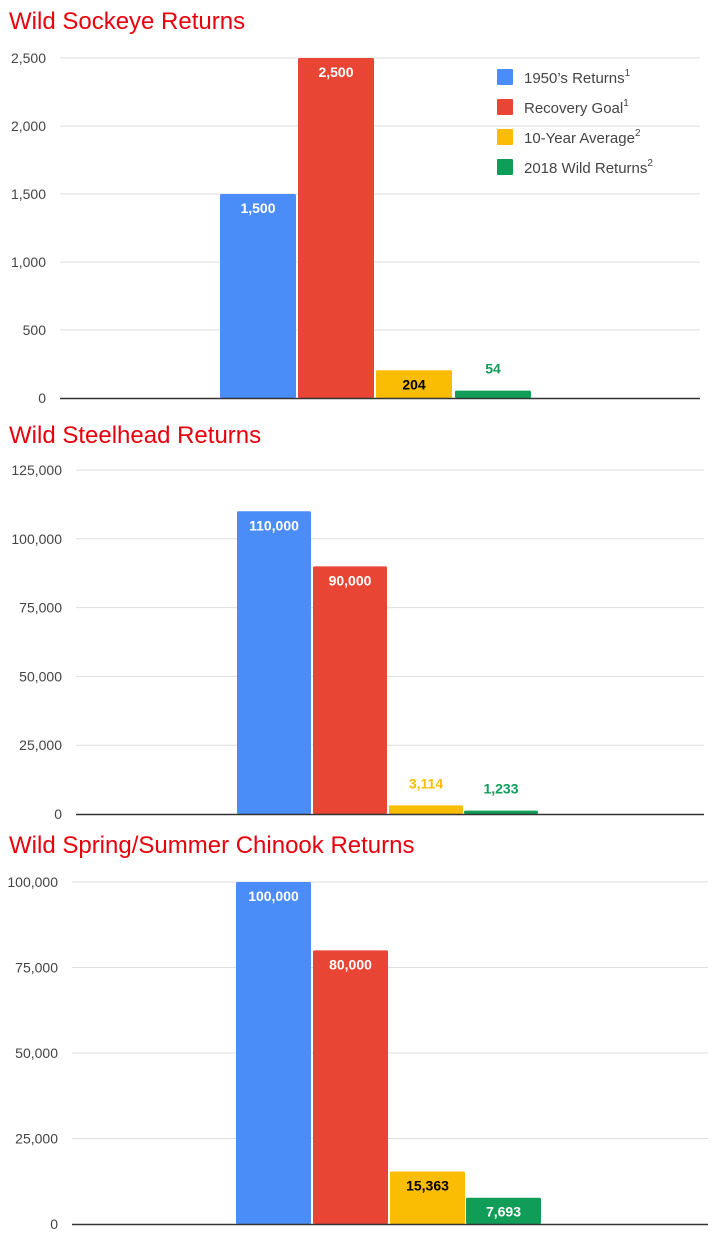 Image resolution: width=720 pixels, height=1244 pixels. What do you see at coordinates (588, 167) in the screenshot?
I see `sockeye-legend-label-4: 2018 Wild Returns2` at bounding box center [588, 167].